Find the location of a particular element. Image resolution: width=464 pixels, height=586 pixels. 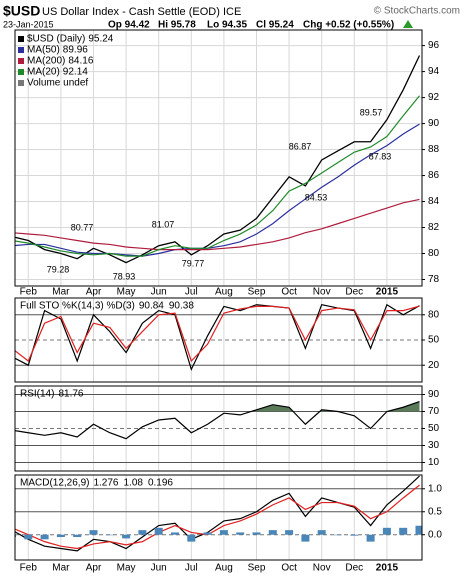

x-tick-label: Aug is located at coordinates (224, 292).